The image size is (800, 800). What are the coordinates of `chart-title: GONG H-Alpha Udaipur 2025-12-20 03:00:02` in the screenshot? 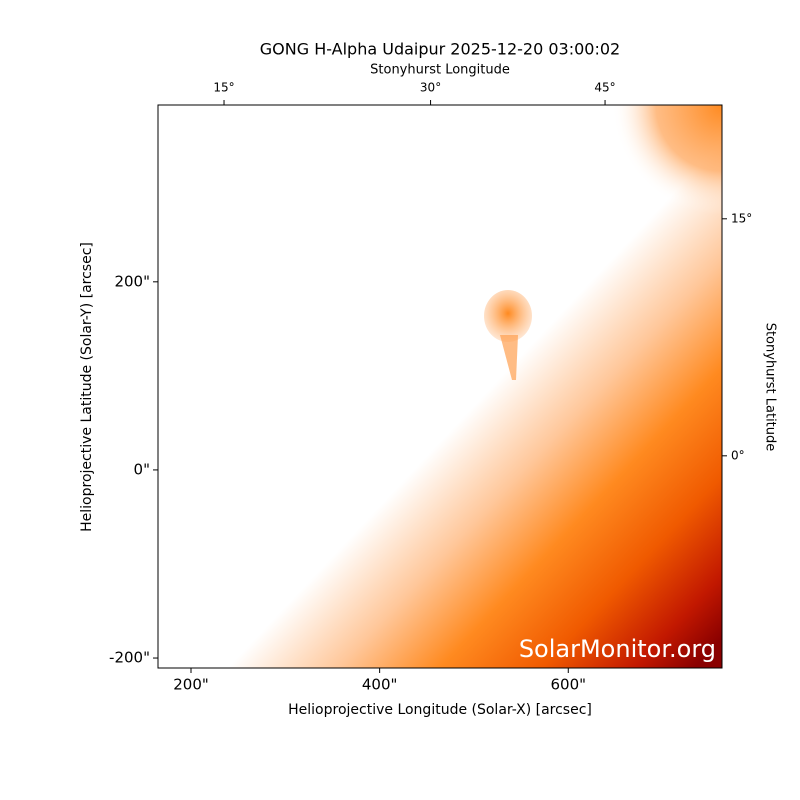 It's located at (440, 49).